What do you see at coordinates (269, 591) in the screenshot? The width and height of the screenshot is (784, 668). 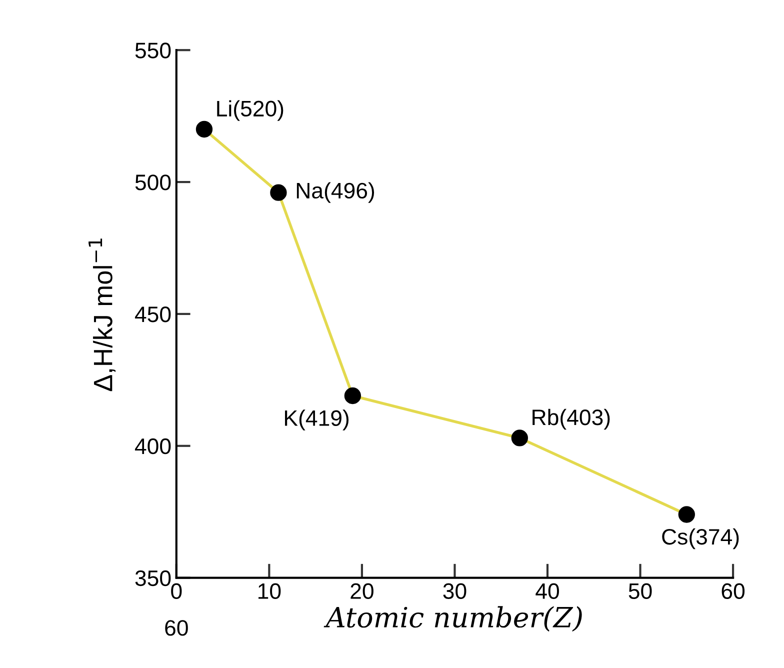 I see `x-tick-label: 10` at bounding box center [269, 591].